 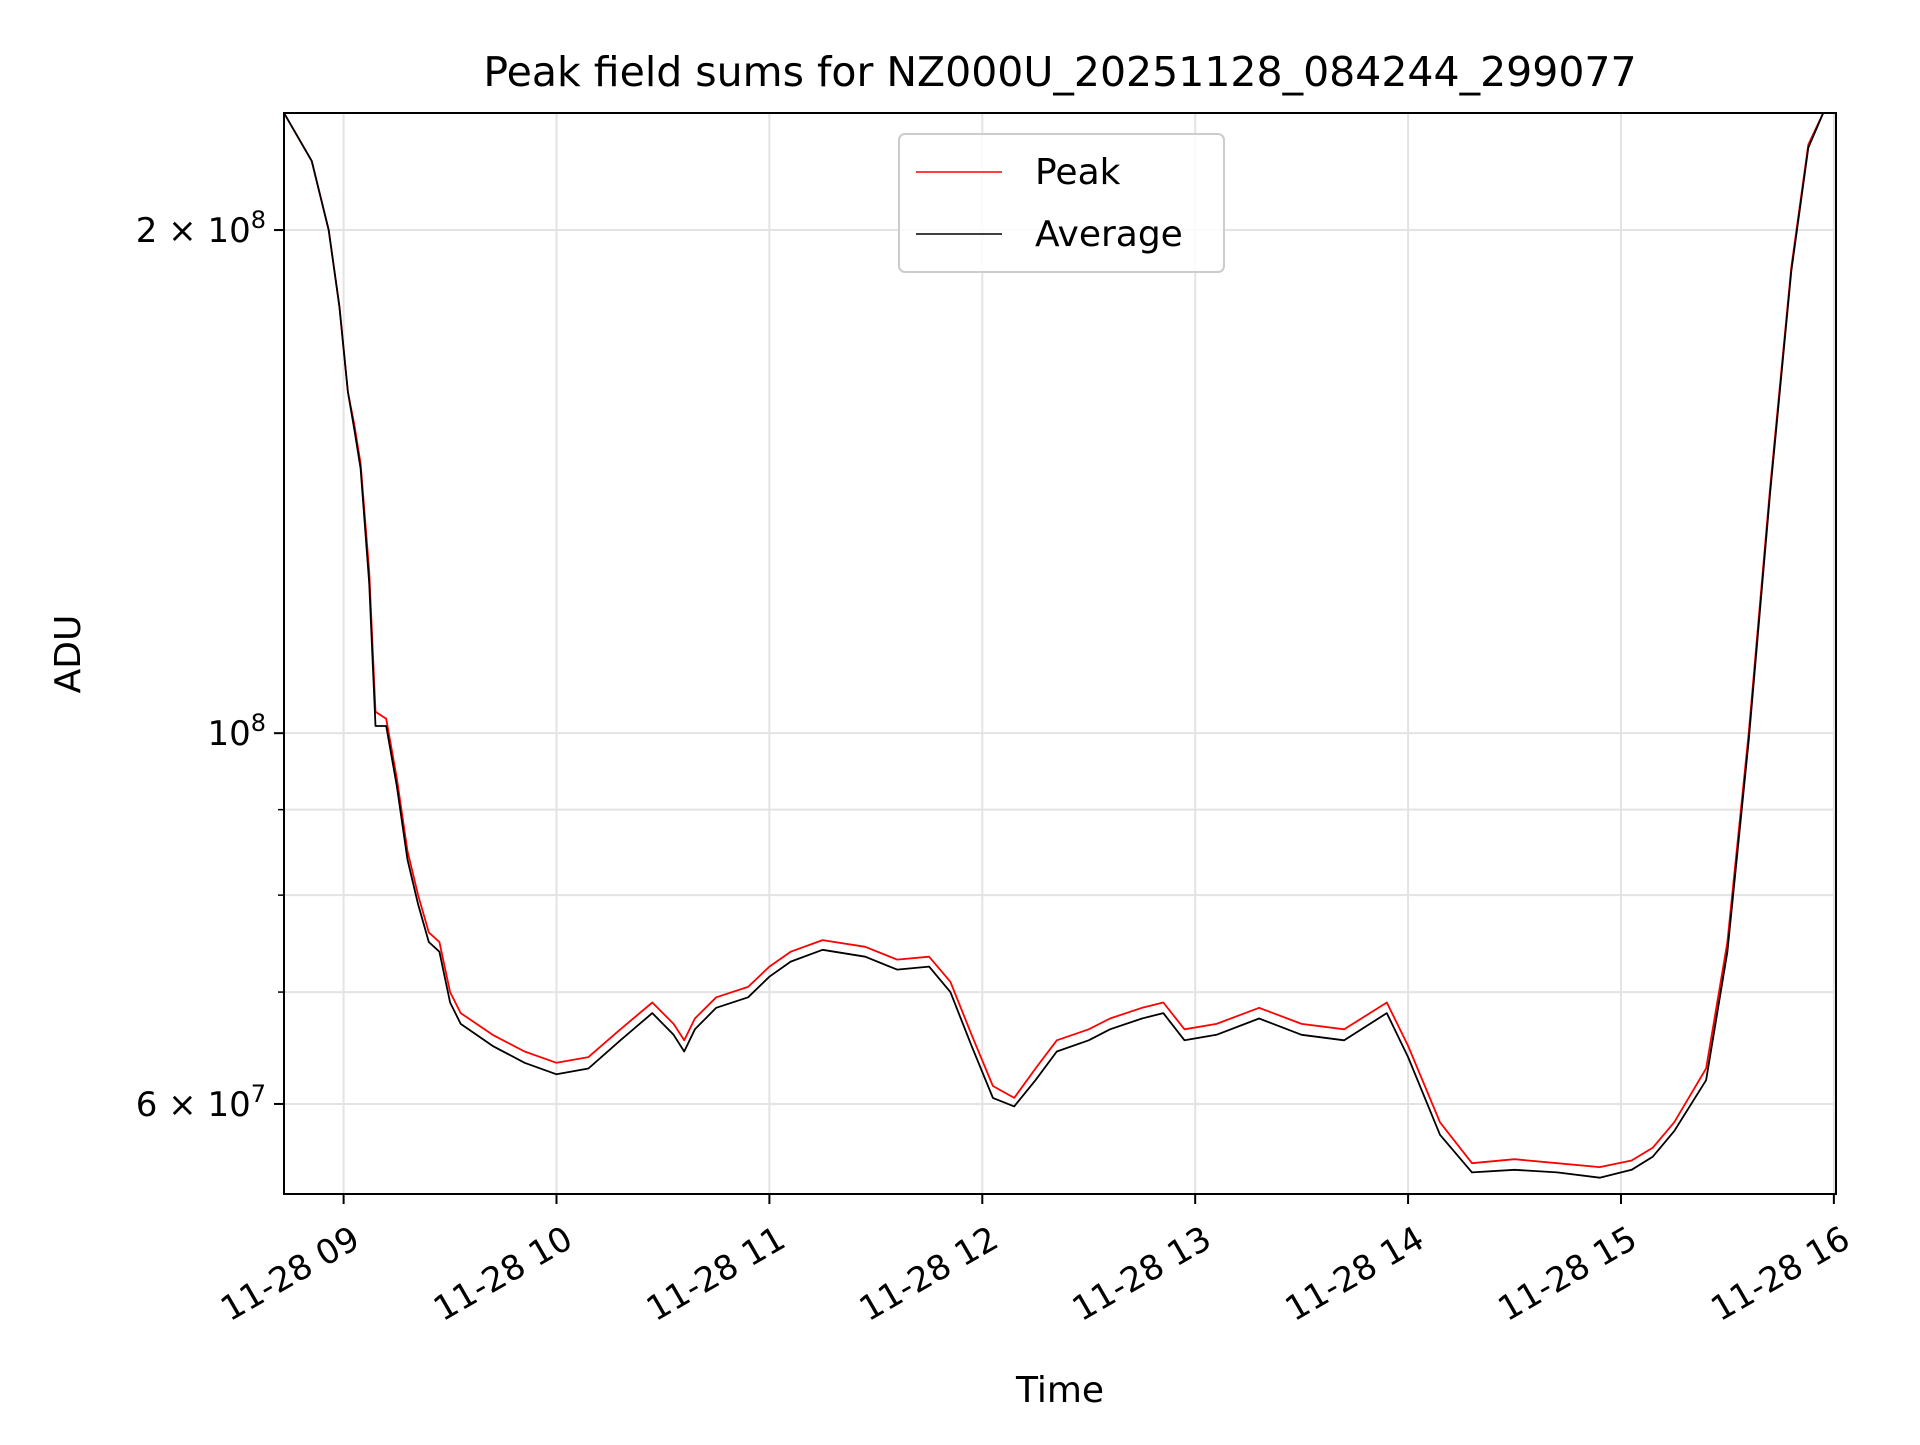 I want to click on x-axis-label: Time, so click(x=1059, y=1390).